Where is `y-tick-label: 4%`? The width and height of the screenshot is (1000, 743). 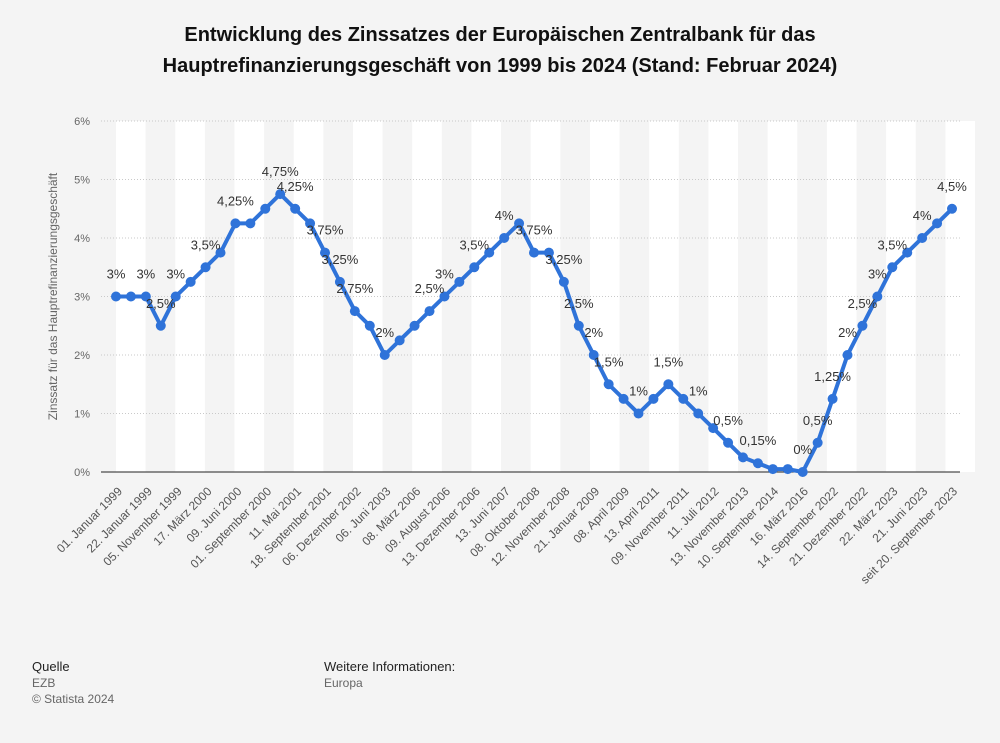
y-tick-label: 4% is located at coordinates (82, 239).